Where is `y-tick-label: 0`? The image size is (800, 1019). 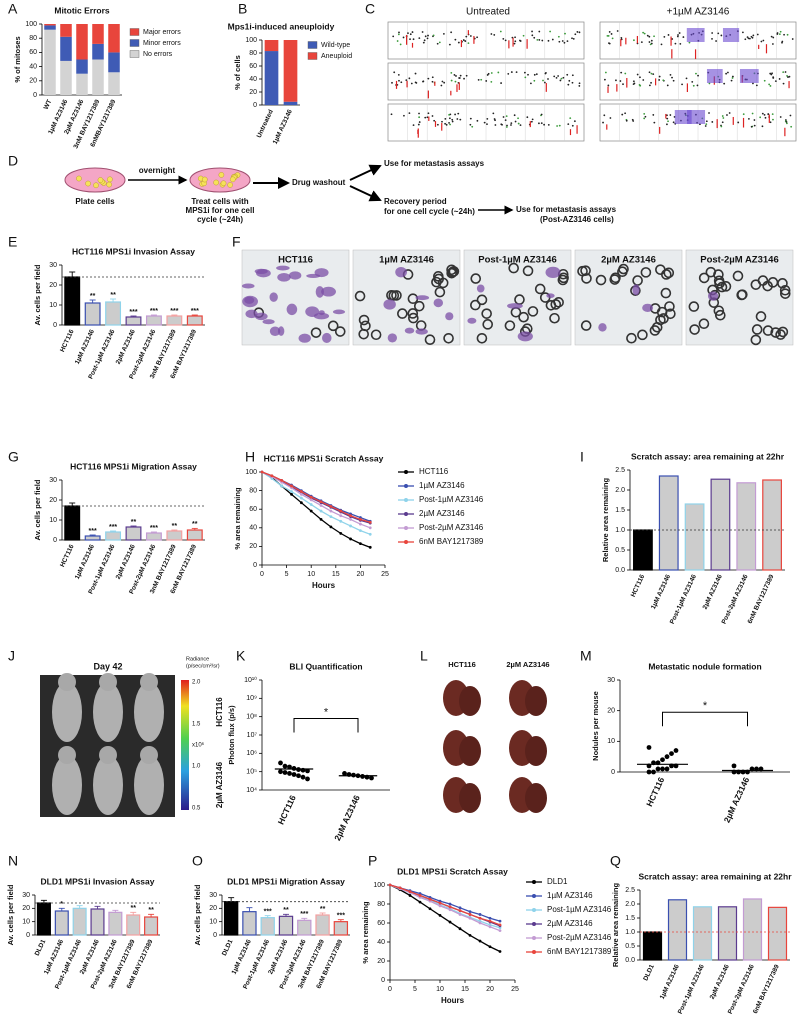 y-tick-label: 0 is located at coordinates (383, 980).